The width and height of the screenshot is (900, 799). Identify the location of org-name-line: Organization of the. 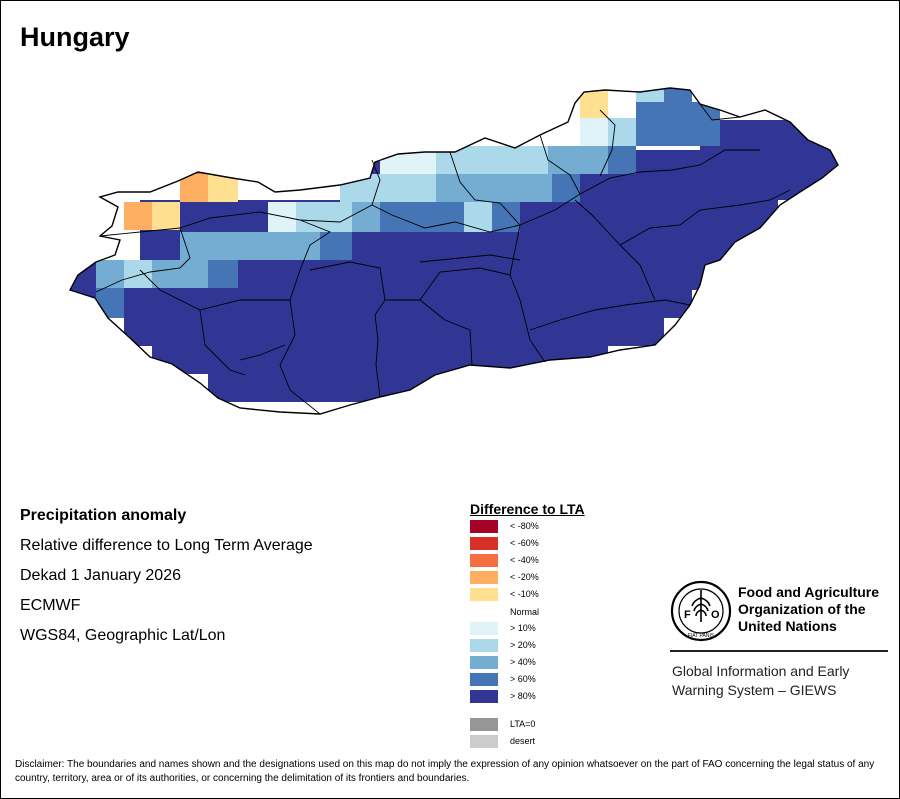
(802, 609).